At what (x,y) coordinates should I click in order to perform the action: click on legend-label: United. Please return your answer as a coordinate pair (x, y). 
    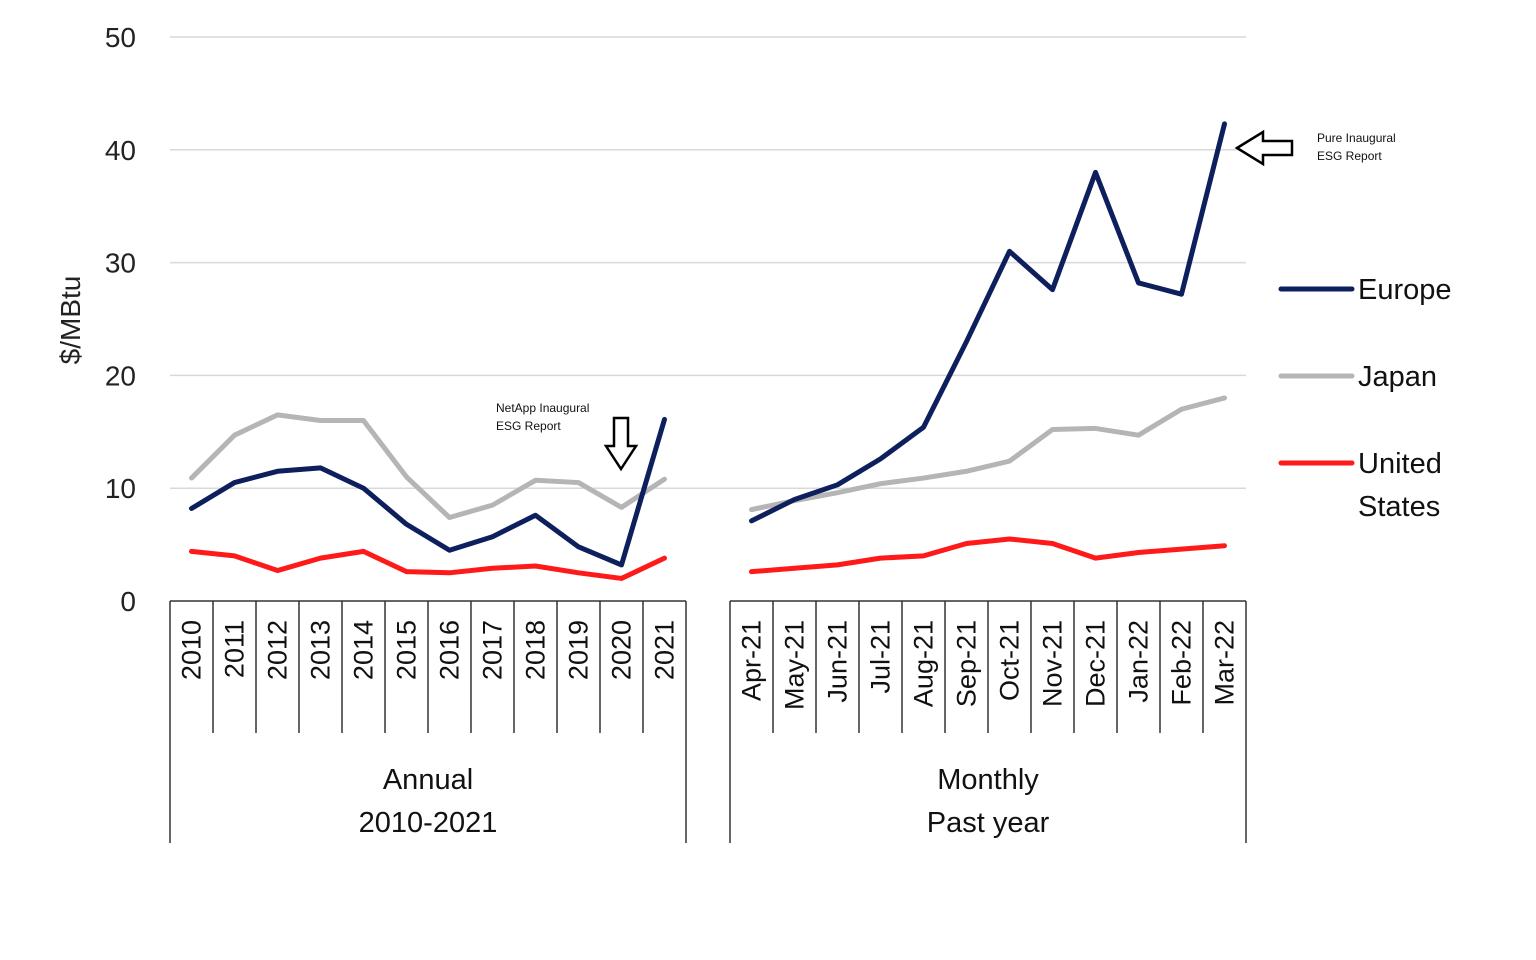
    Looking at the image, I should click on (1400, 464).